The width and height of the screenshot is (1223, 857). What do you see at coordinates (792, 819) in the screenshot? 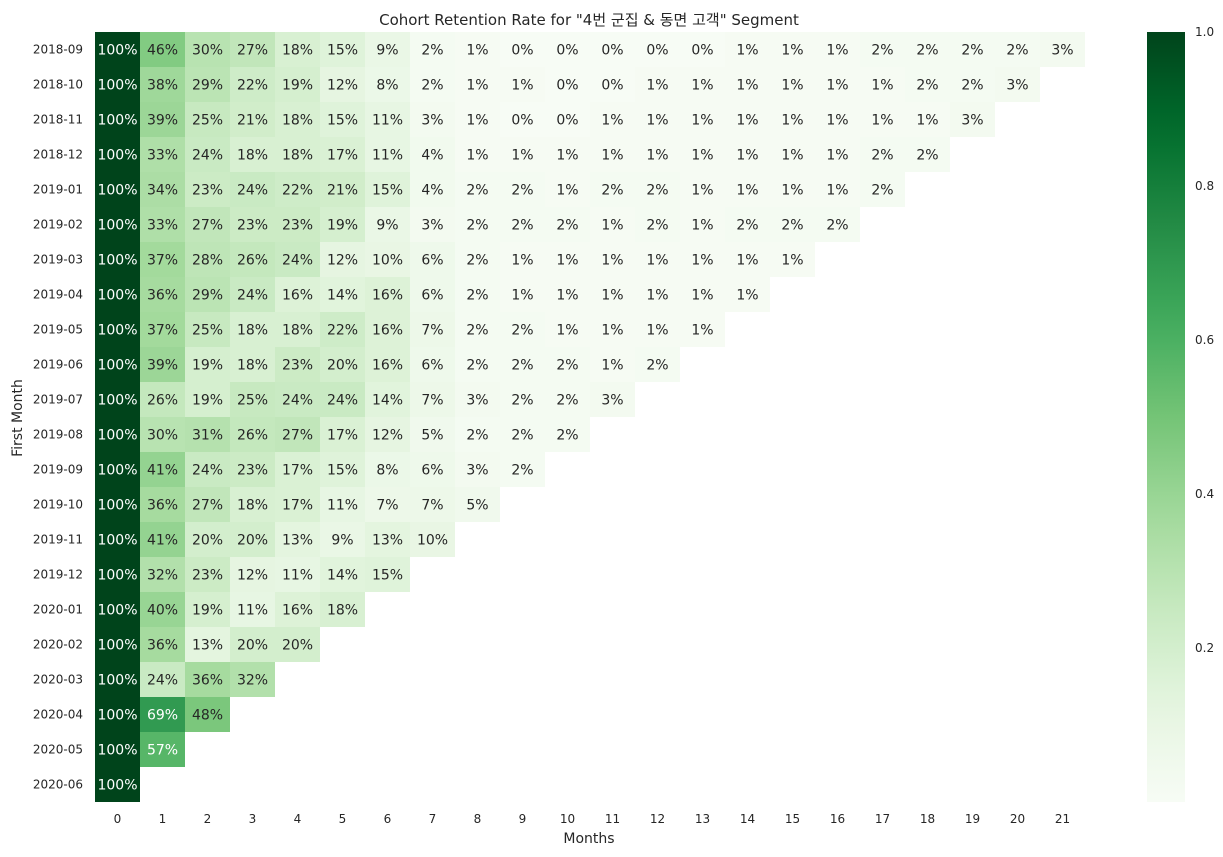
I see `x-tick-label: 15` at bounding box center [792, 819].